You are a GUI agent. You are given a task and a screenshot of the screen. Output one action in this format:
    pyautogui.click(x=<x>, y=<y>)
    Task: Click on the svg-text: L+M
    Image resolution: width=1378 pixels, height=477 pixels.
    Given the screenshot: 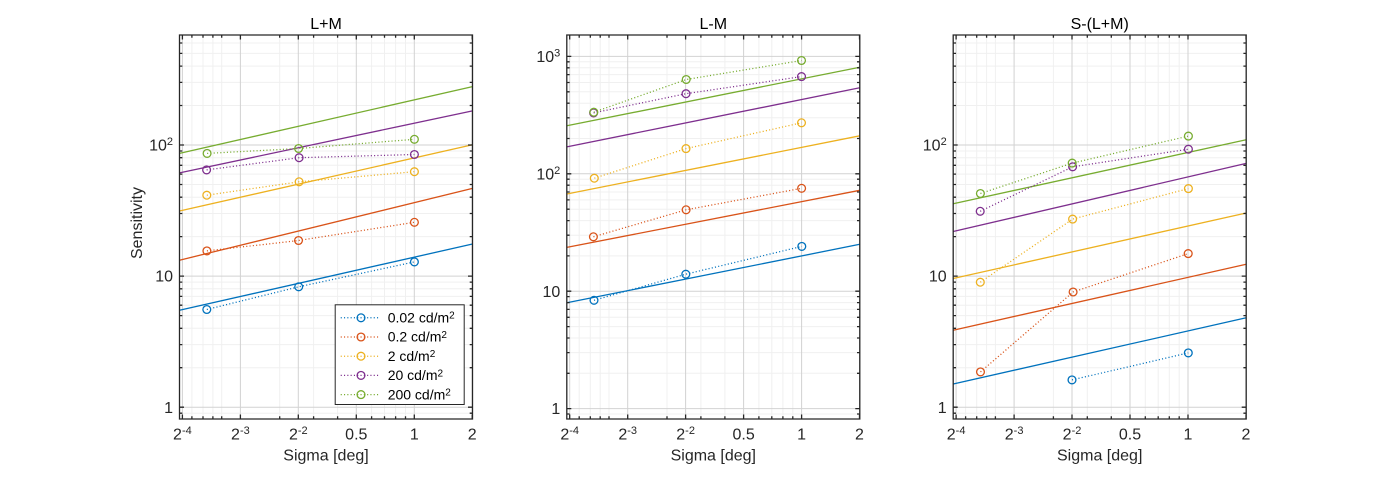 What is the action you would take?
    pyautogui.click(x=326, y=24)
    